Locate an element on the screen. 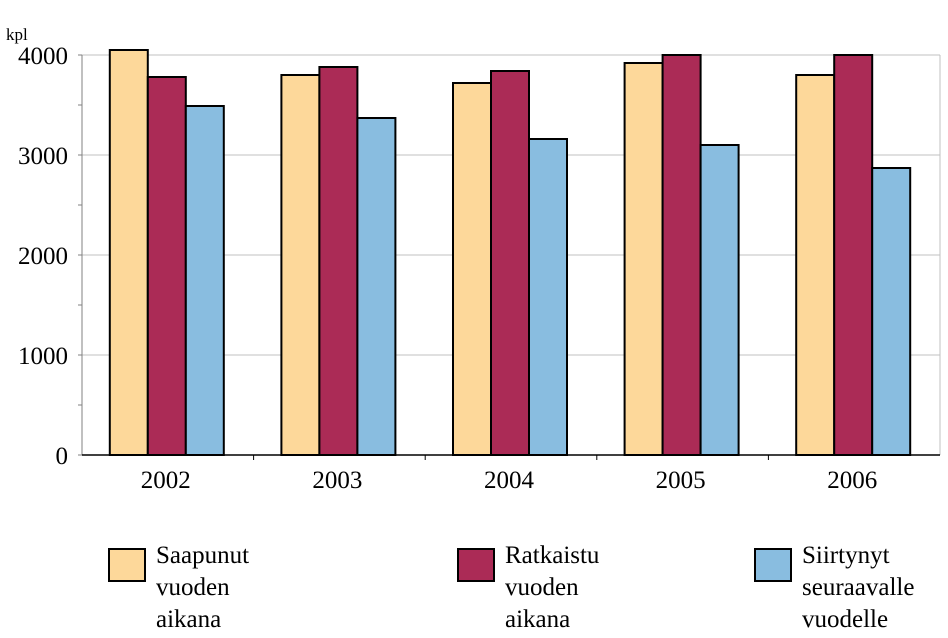 This screenshot has height=638, width=948. y-tick-label: 3000 is located at coordinates (43, 156).